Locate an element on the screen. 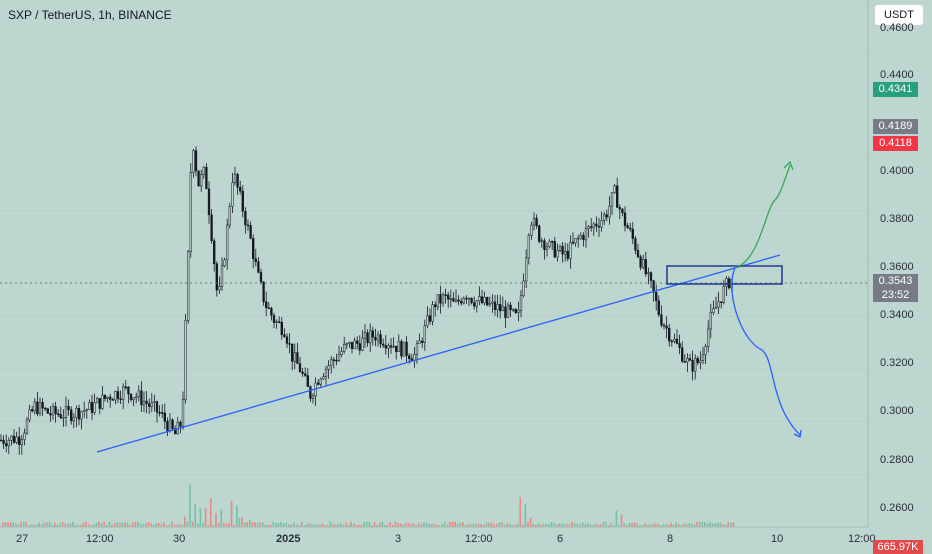 This screenshot has height=554, width=932. time-axis-label: 12:00 is located at coordinates (100, 539).